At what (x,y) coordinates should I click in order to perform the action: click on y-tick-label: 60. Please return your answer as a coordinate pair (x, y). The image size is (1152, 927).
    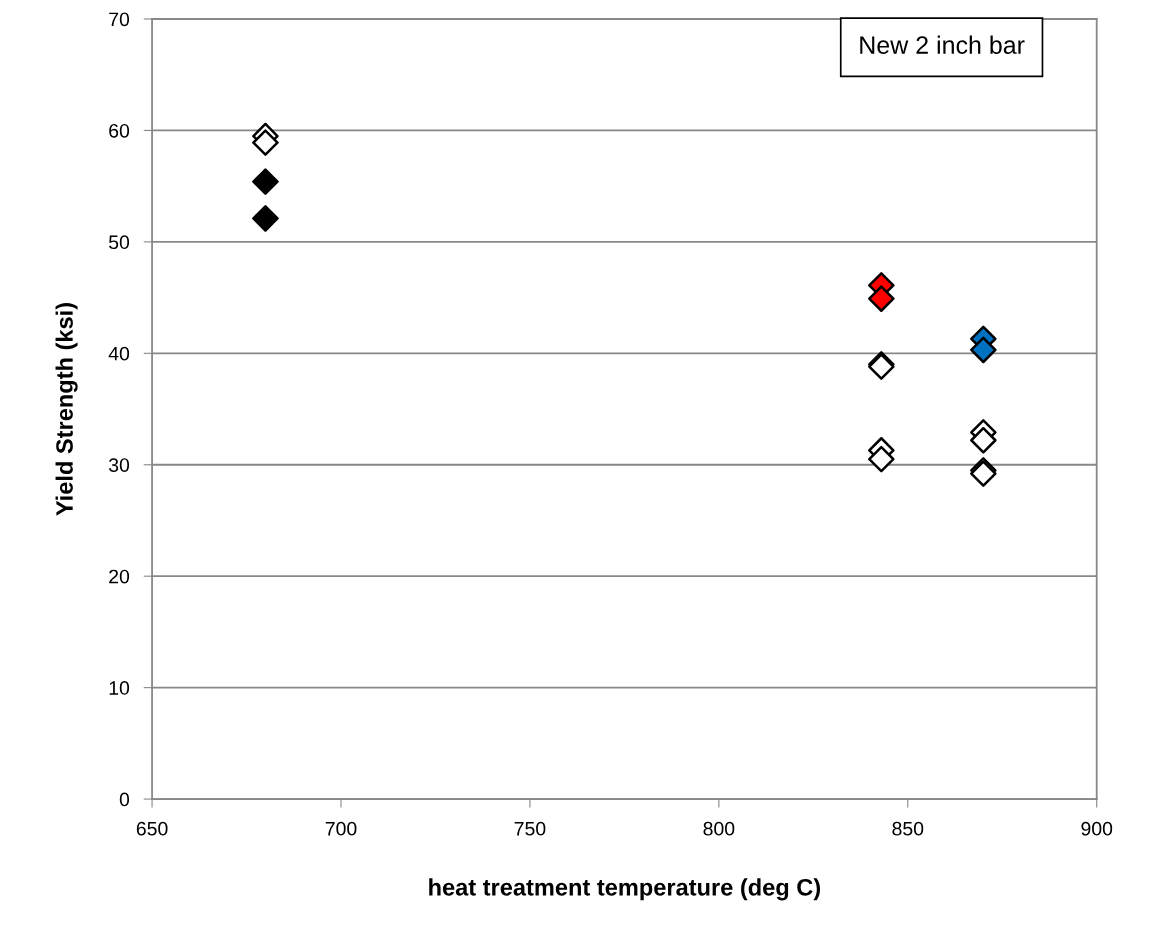
    Looking at the image, I should click on (119, 130).